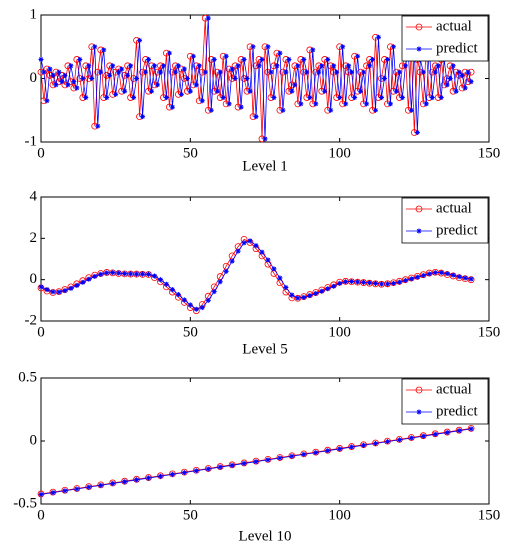 The image size is (513, 550). What do you see at coordinates (34, 78) in the screenshot?
I see `y-tick-label: 0` at bounding box center [34, 78].